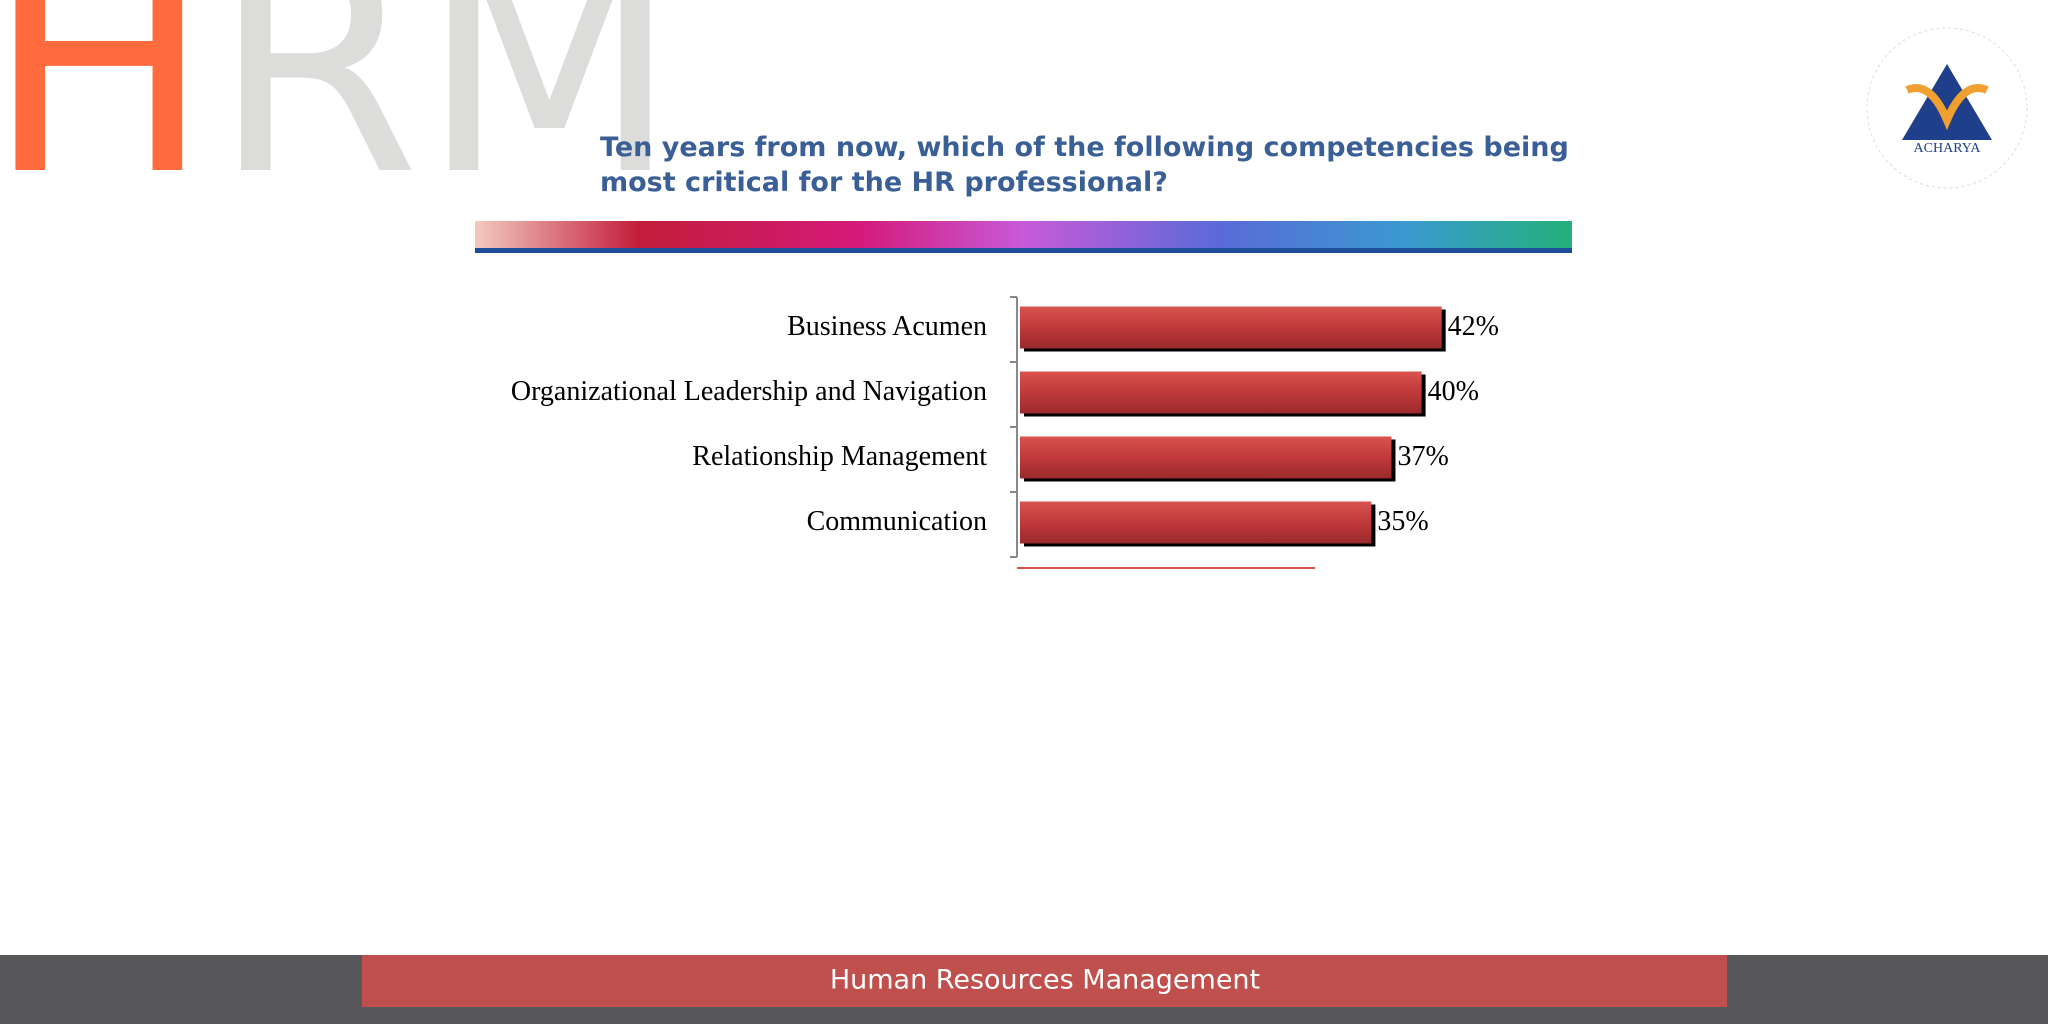 Image resolution: width=2048 pixels, height=1024 pixels. Describe the element at coordinates (1402, 521) in the screenshot. I see `value-label: 35%` at that location.